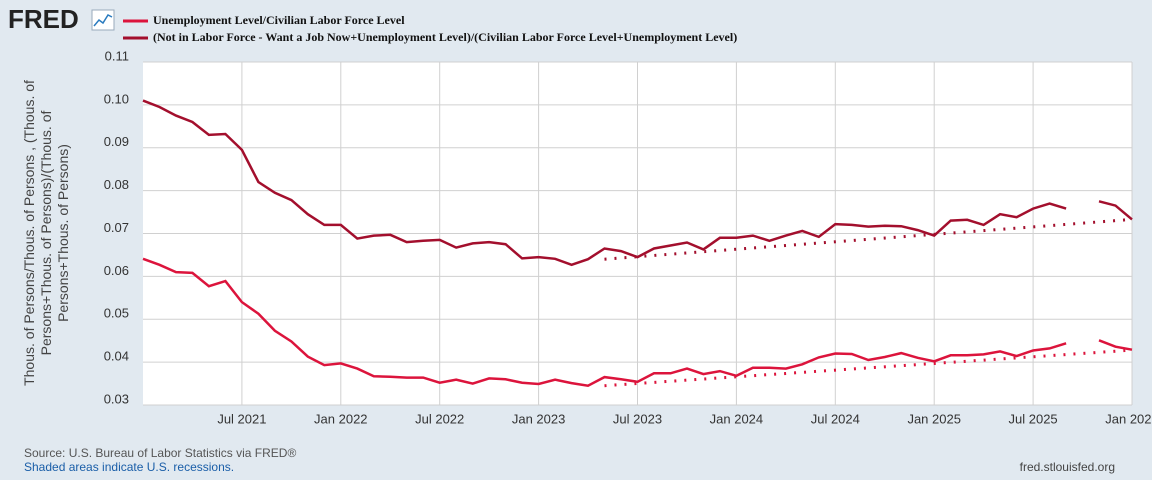 The width and height of the screenshot is (1152, 480). What do you see at coordinates (637, 418) in the screenshot?
I see `x-tick-label: Jul 2023` at bounding box center [637, 418].